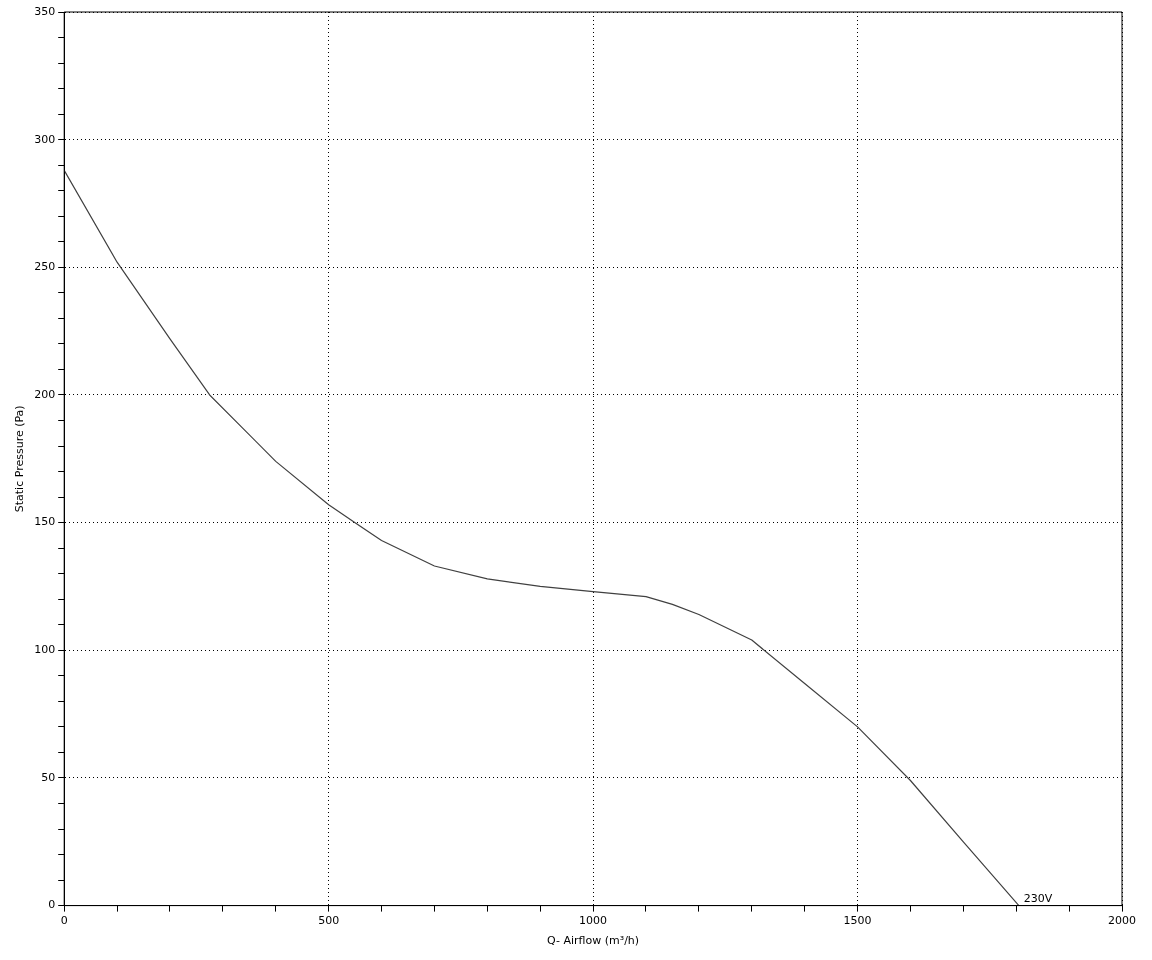 The height and width of the screenshot is (960, 1152). What do you see at coordinates (45, 522) in the screenshot?
I see `y-tick-label: 150` at bounding box center [45, 522].